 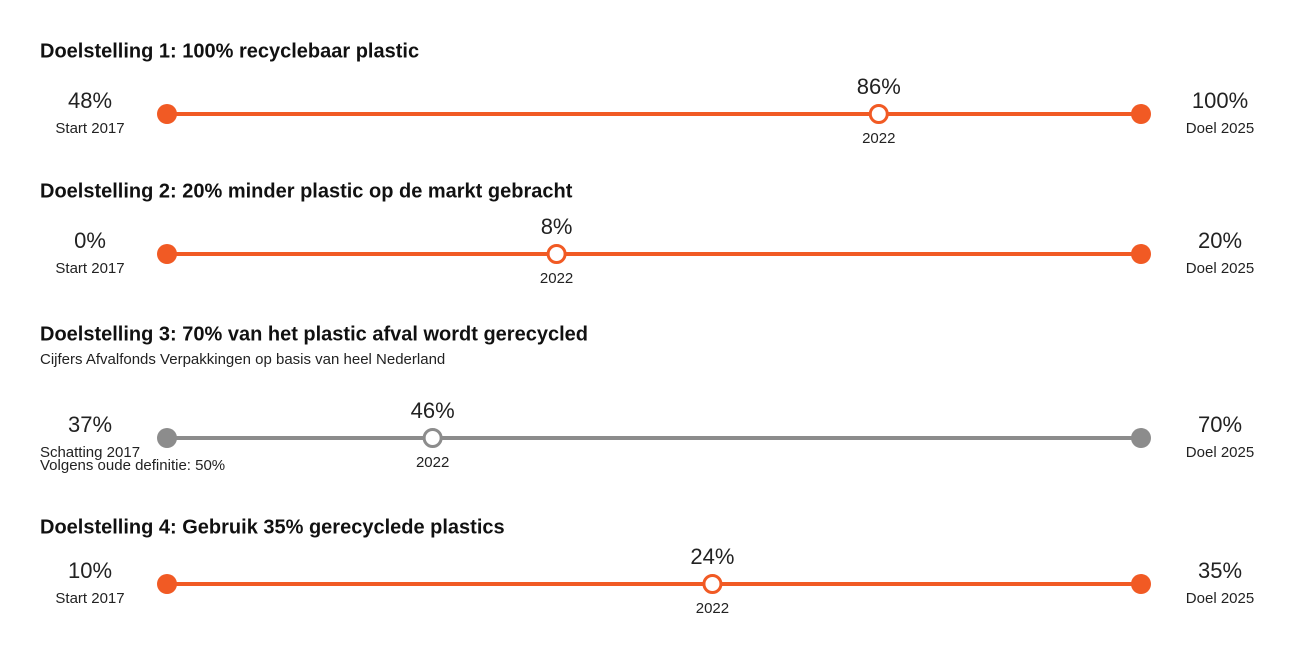 What do you see at coordinates (1220, 100) in the screenshot?
I see `goal-value: 100%` at bounding box center [1220, 100].